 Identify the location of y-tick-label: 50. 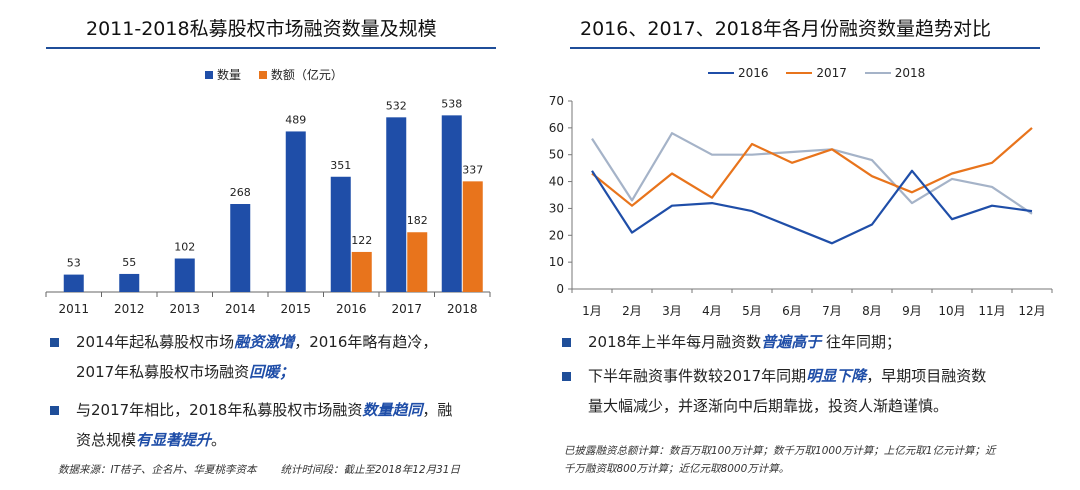
(556, 155).